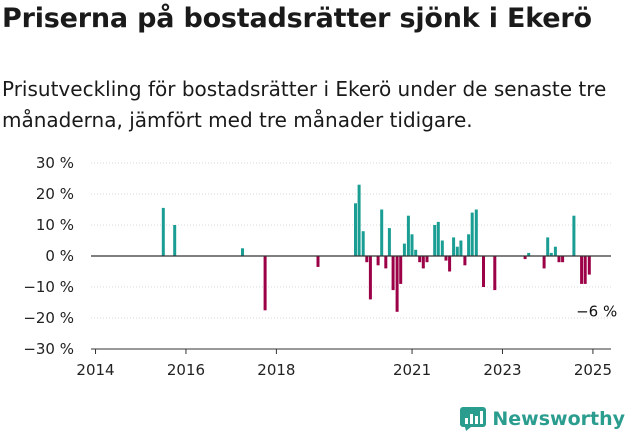 This screenshot has width=631, height=439. I want to click on x-tick-label: 2025, so click(593, 370).